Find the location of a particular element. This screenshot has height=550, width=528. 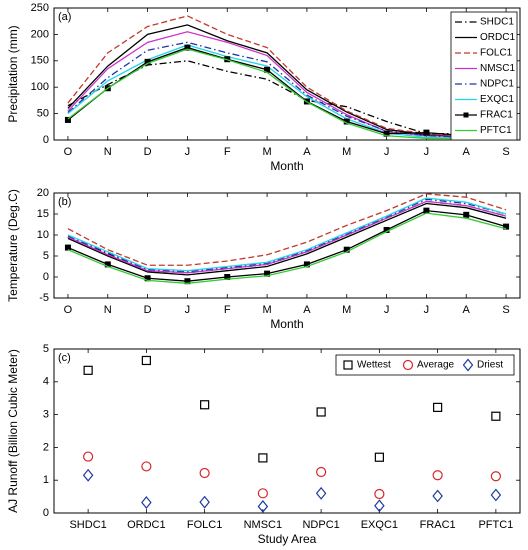

y-axis-label: Temperature (Deg.C) is located at coordinates (13, 245).